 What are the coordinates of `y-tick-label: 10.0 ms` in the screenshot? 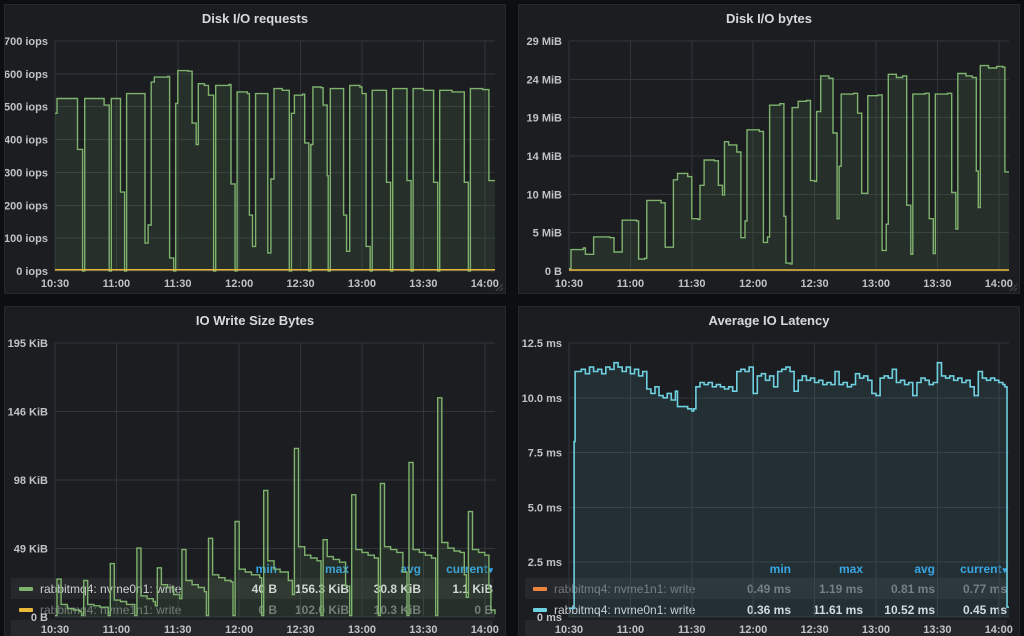 It's located at (542, 399).